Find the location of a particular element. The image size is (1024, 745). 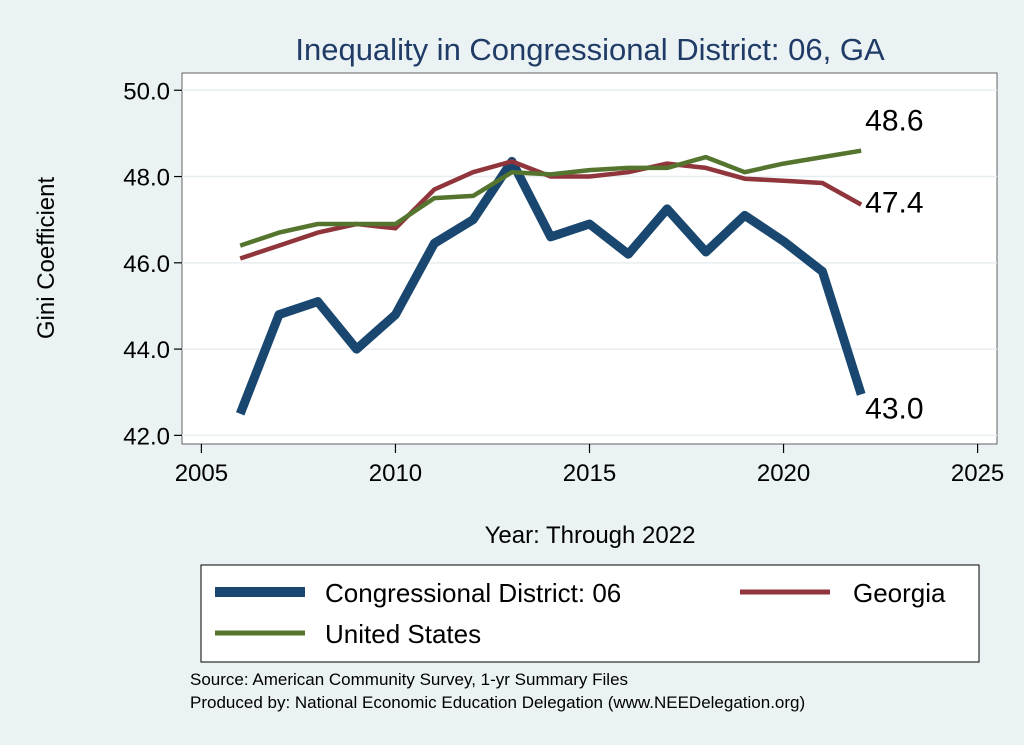

legend-box is located at coordinates (590, 613).